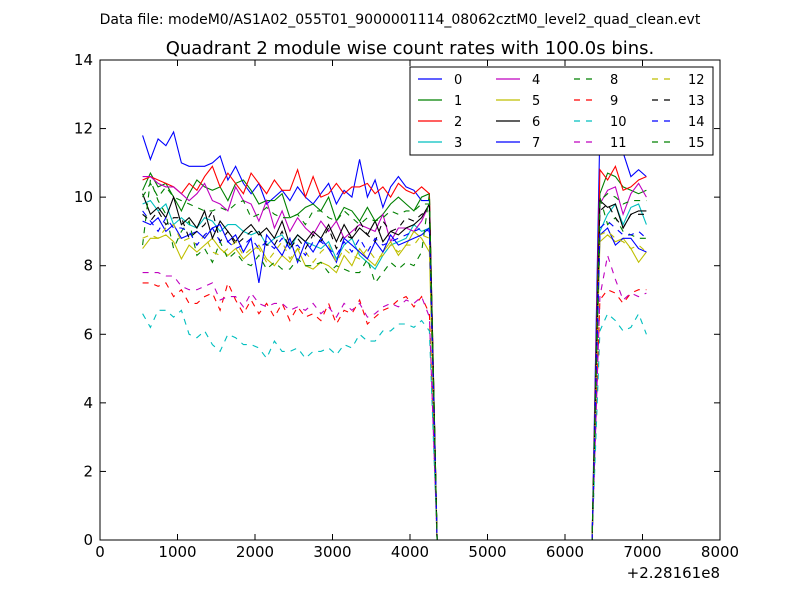  What do you see at coordinates (255, 552) in the screenshot?
I see `x-tick-label: 2000` at bounding box center [255, 552].